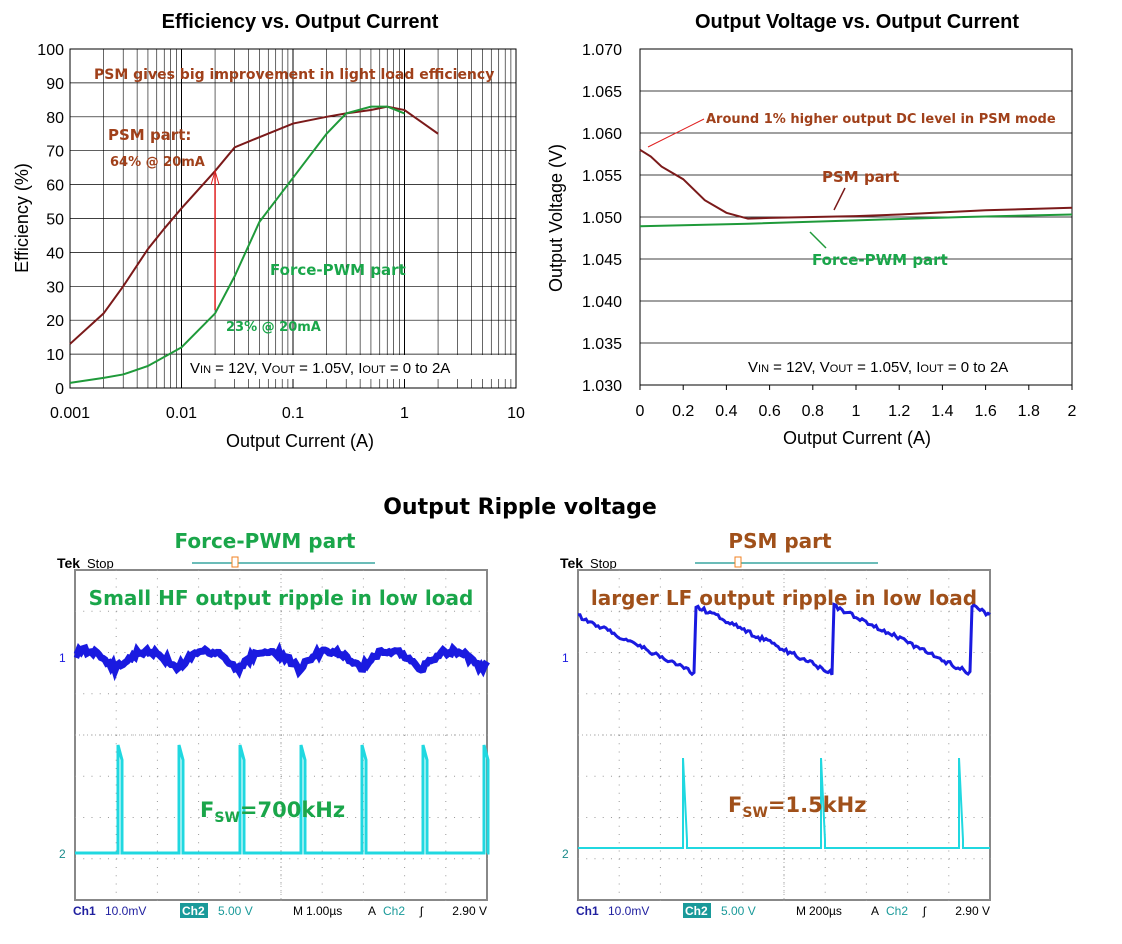 This screenshot has height=944, width=1122. Describe the element at coordinates (193, 911) in the screenshot. I see `ch2-label: Ch2` at that location.